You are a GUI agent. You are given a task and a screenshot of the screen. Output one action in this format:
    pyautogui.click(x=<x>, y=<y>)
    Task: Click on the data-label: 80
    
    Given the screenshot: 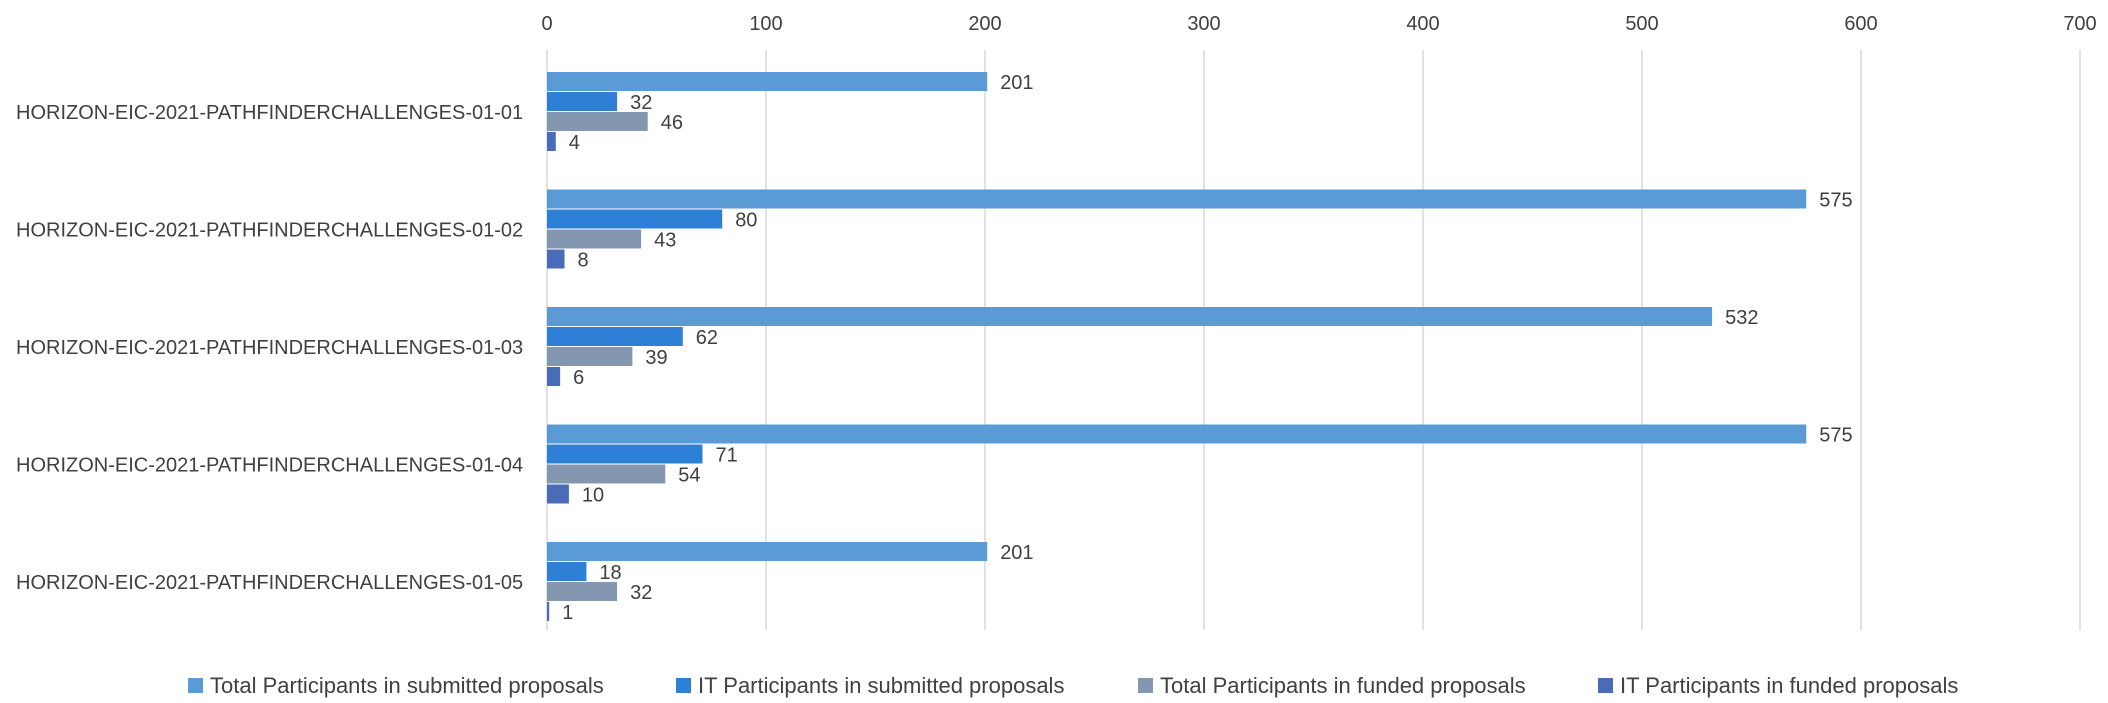 What is the action you would take?
    pyautogui.click(x=746, y=221)
    